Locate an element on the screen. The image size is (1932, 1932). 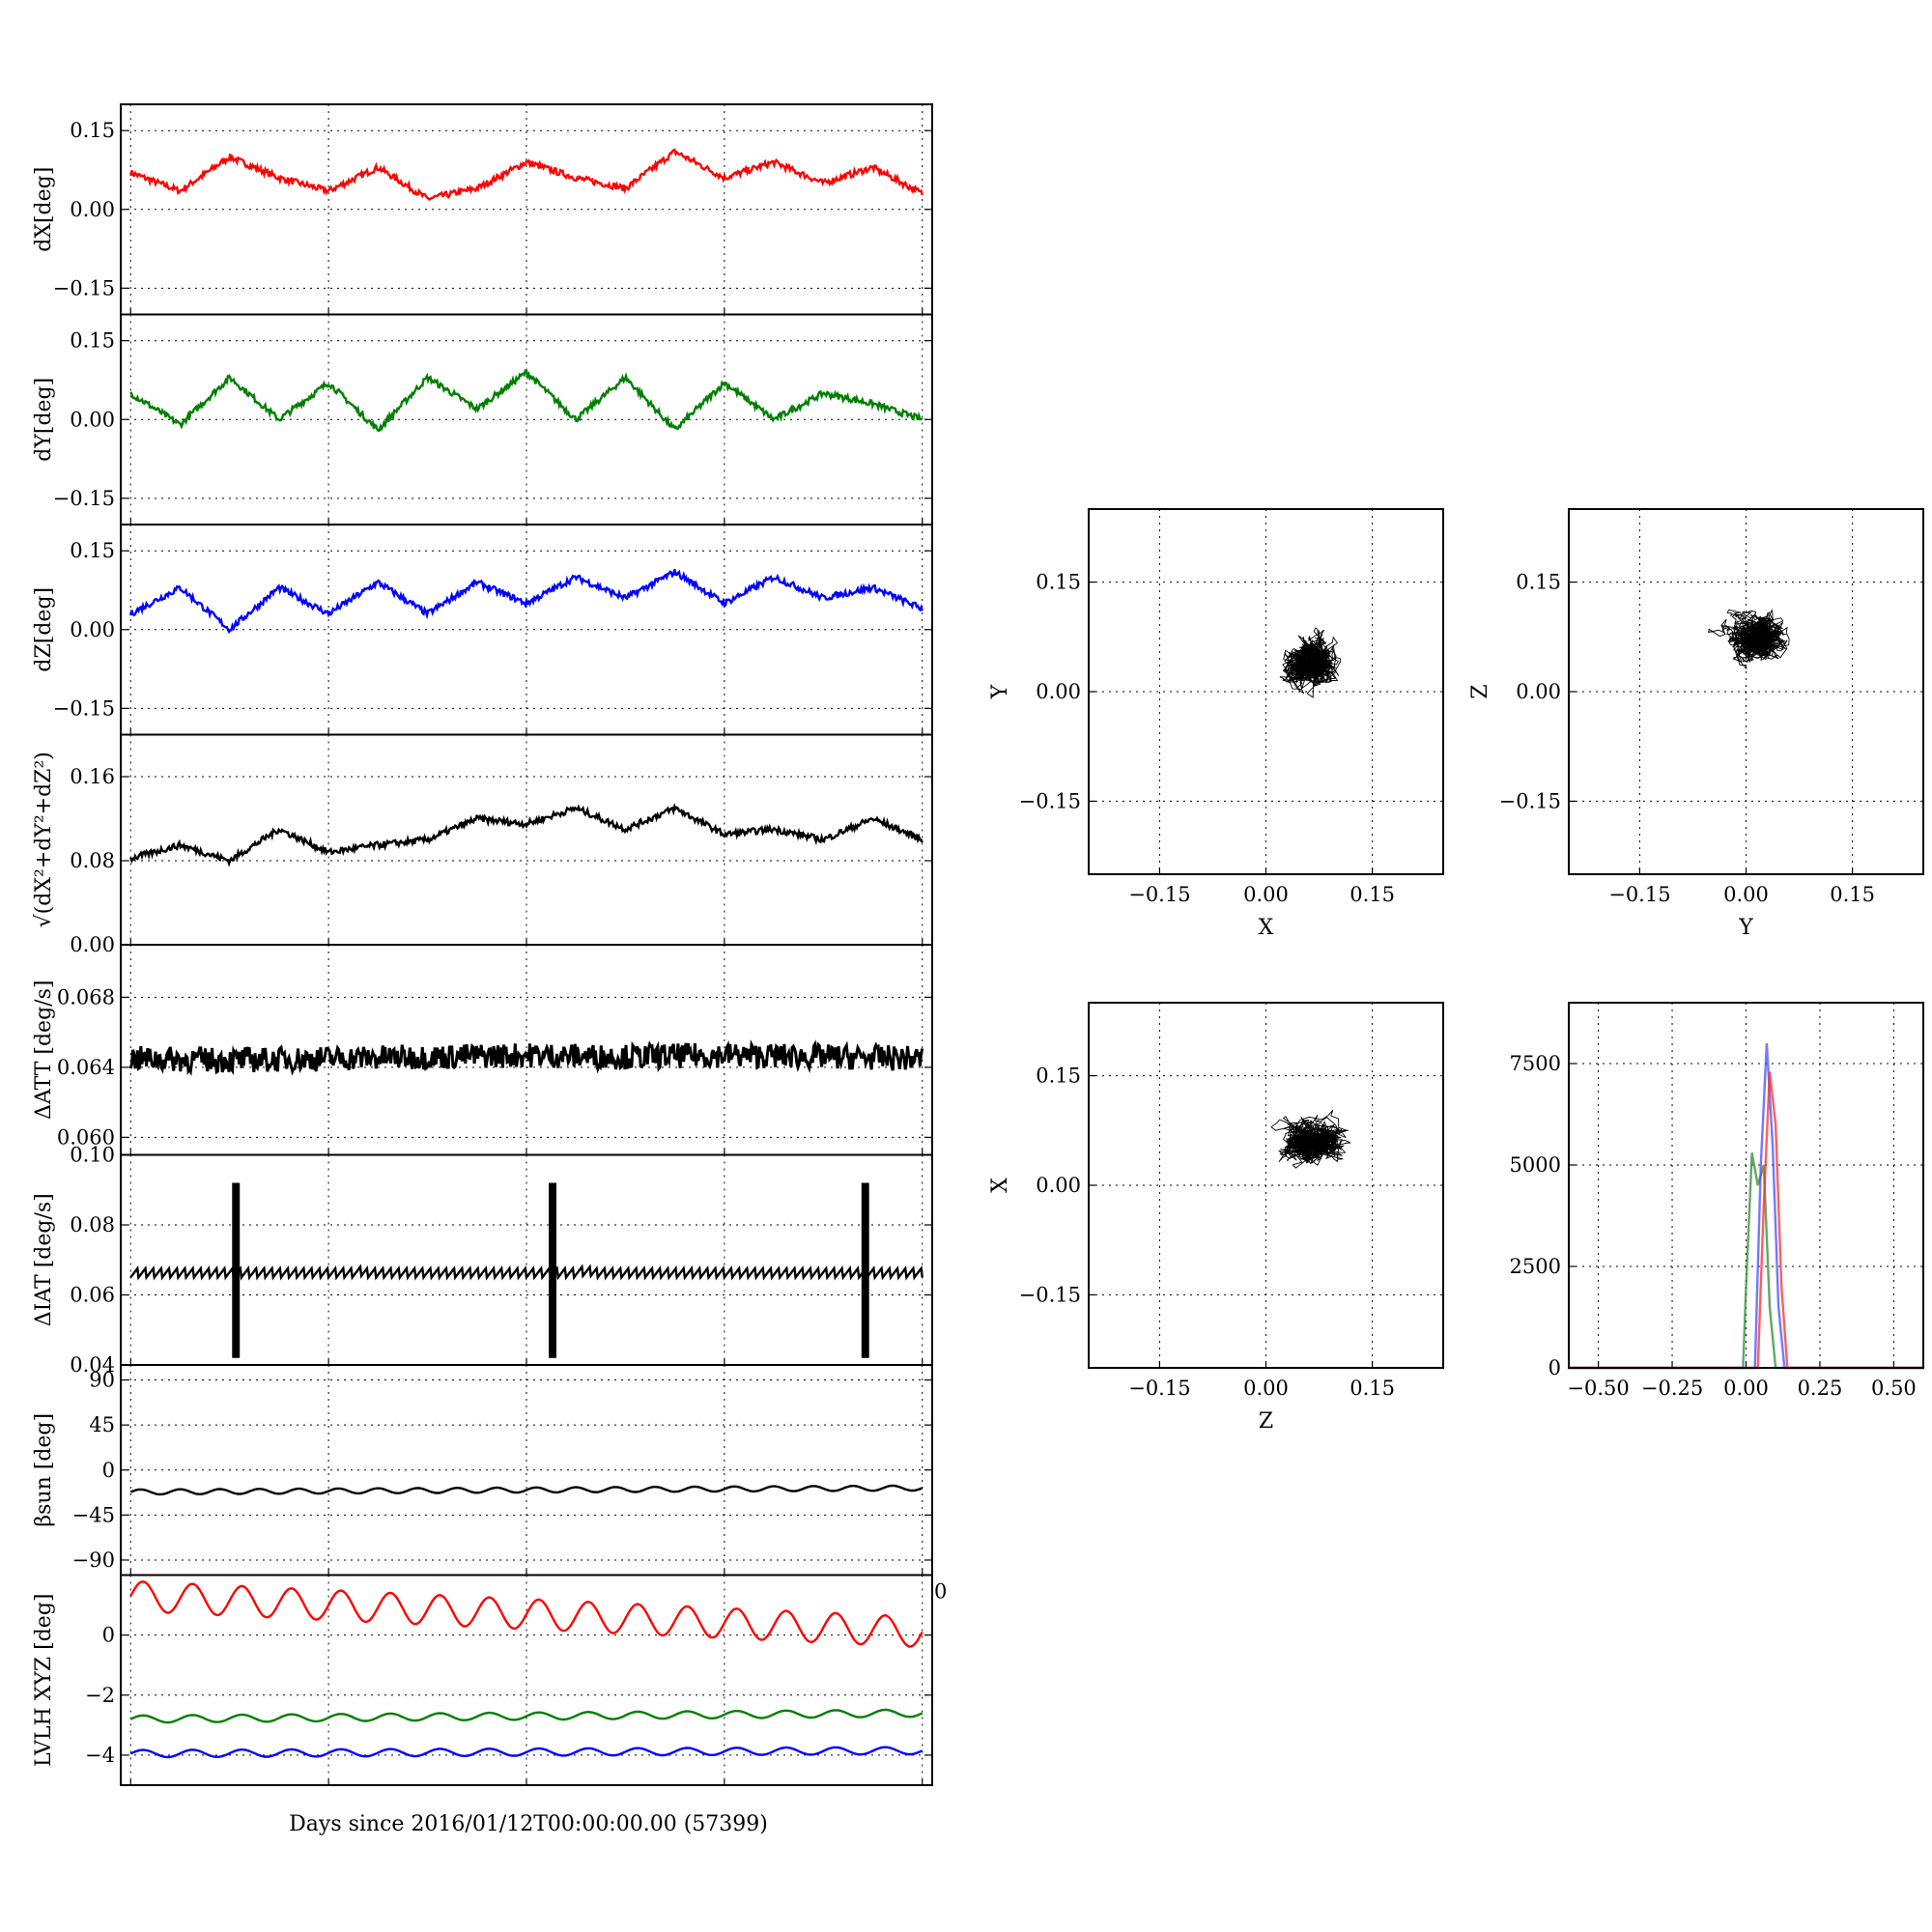
y-tick-label: −2 is located at coordinates (100, 1695).